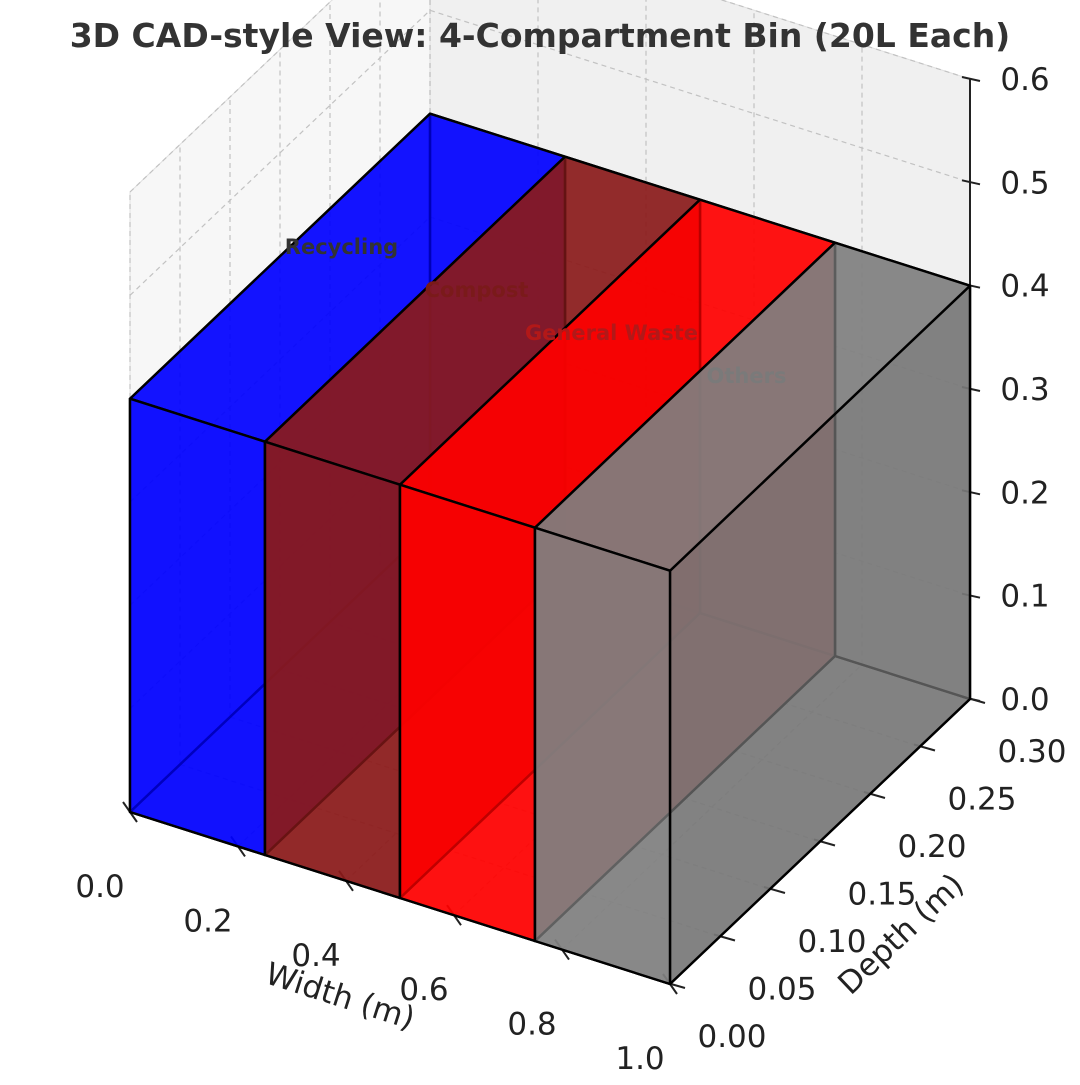  I want to click on y-tick-label: 0.05, so click(781, 990).